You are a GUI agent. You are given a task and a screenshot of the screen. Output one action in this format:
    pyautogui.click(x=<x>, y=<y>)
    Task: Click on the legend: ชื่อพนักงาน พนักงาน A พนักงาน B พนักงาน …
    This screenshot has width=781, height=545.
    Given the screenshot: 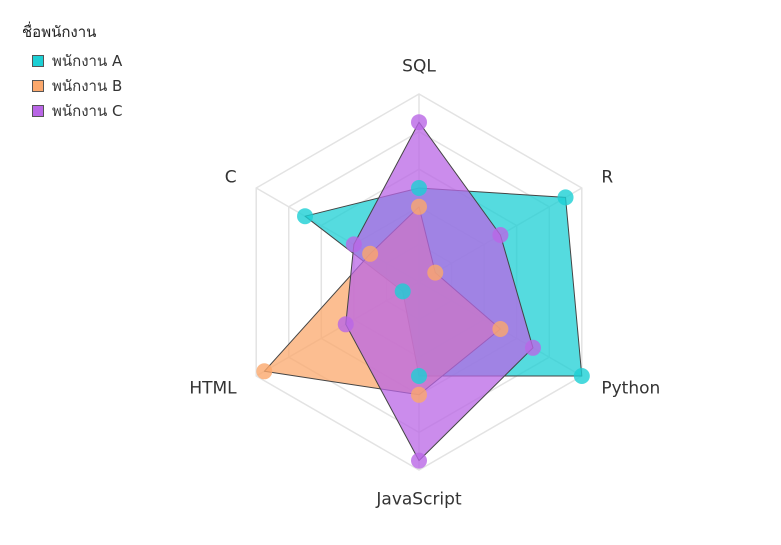 What is the action you would take?
    pyautogui.click(x=72, y=71)
    